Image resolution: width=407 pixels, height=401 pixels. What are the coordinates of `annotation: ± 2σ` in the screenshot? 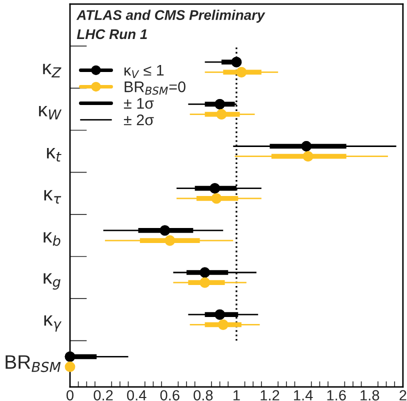 It's located at (139, 120).